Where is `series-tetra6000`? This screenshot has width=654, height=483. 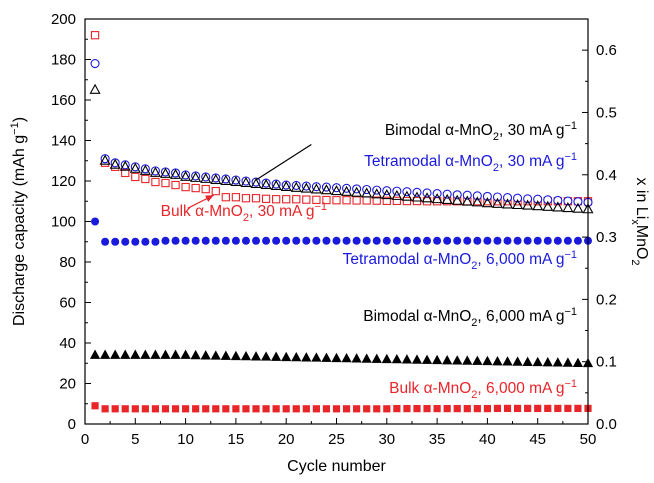
series-tetra6000 is located at coordinates (341, 231).